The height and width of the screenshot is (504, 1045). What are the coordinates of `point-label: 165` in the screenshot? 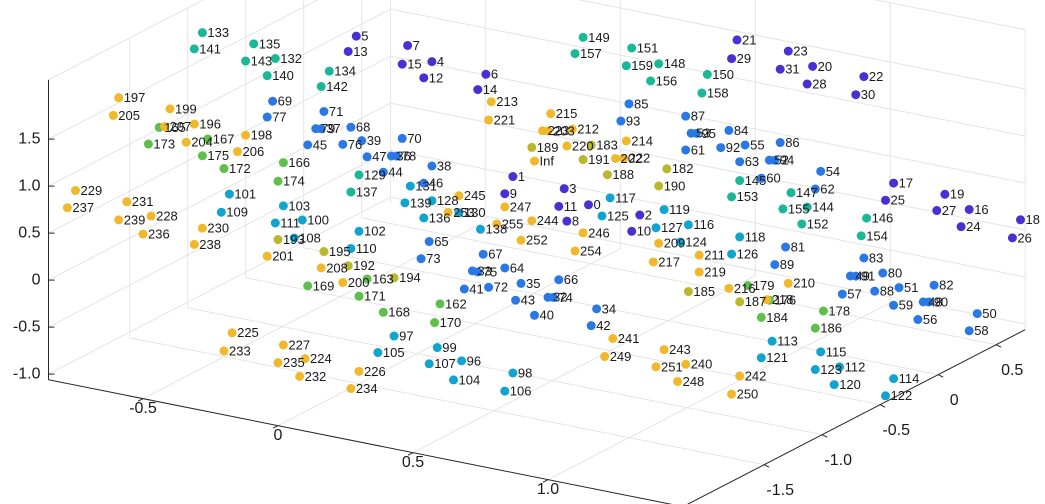 It's located at (175, 127).